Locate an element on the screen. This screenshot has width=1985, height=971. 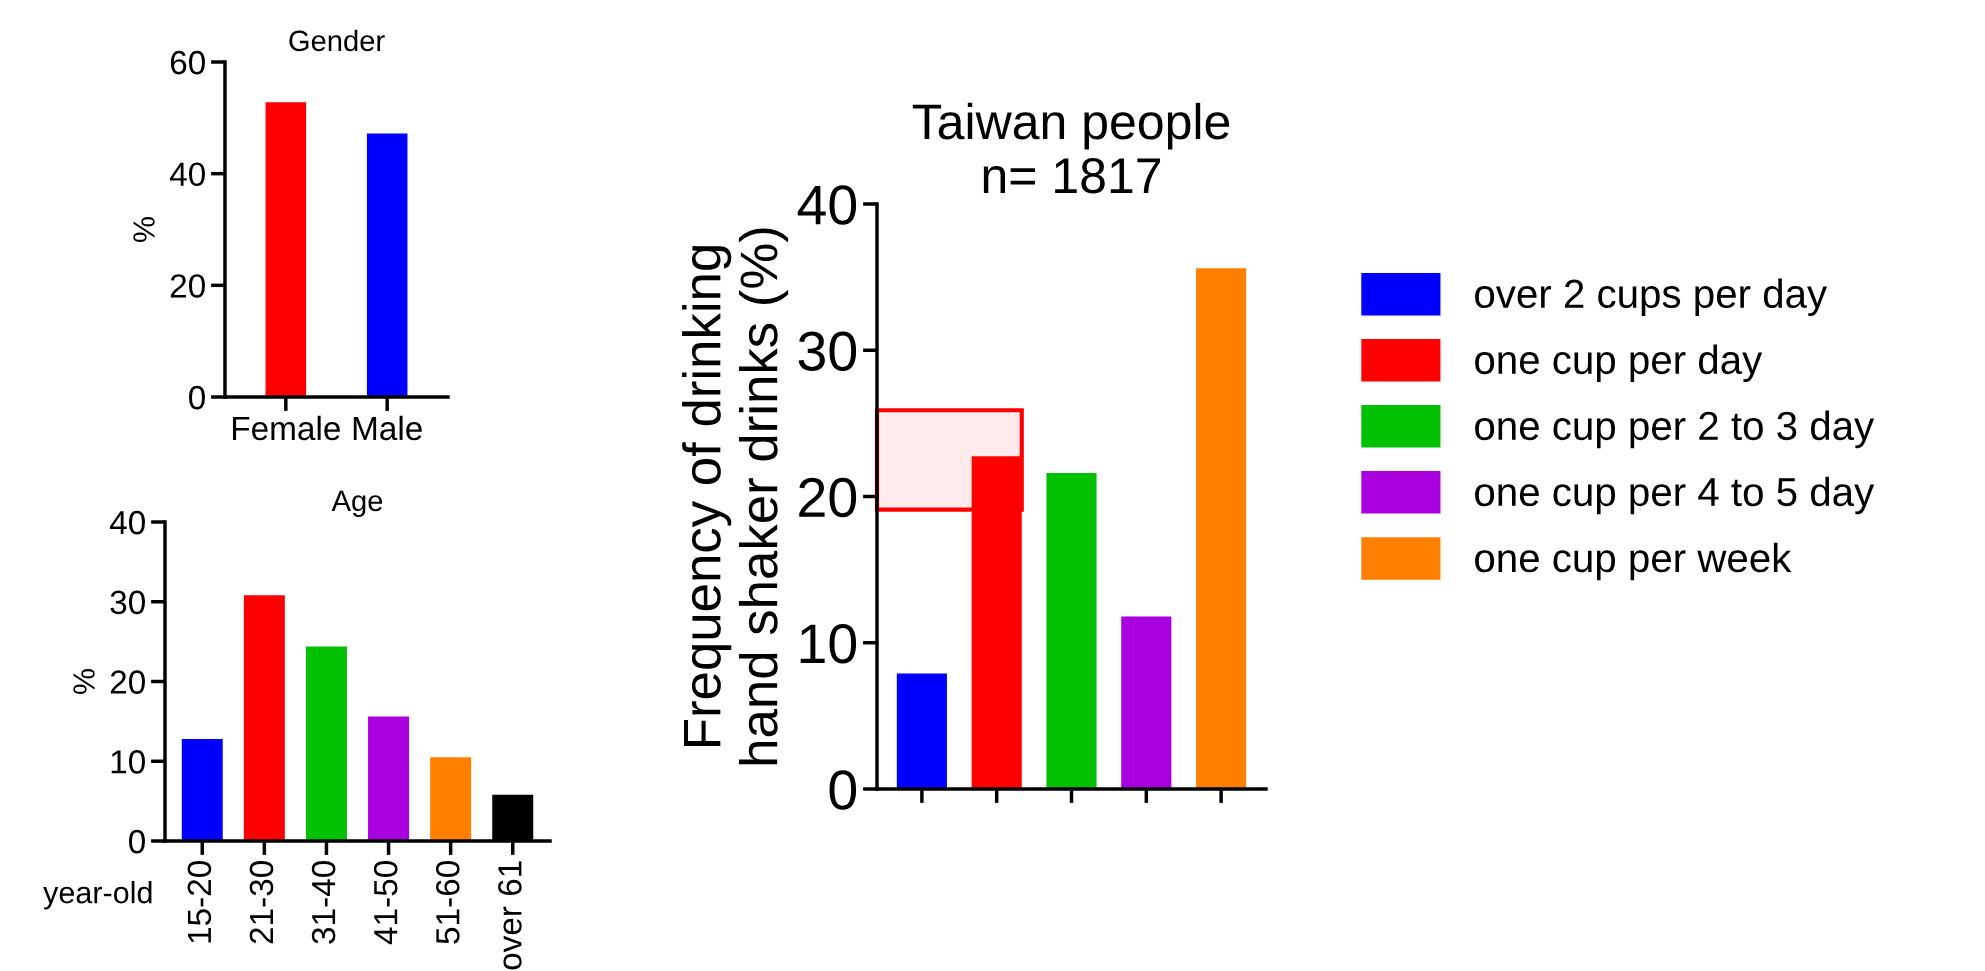
x-axis-title: year-old is located at coordinates (97, 895).